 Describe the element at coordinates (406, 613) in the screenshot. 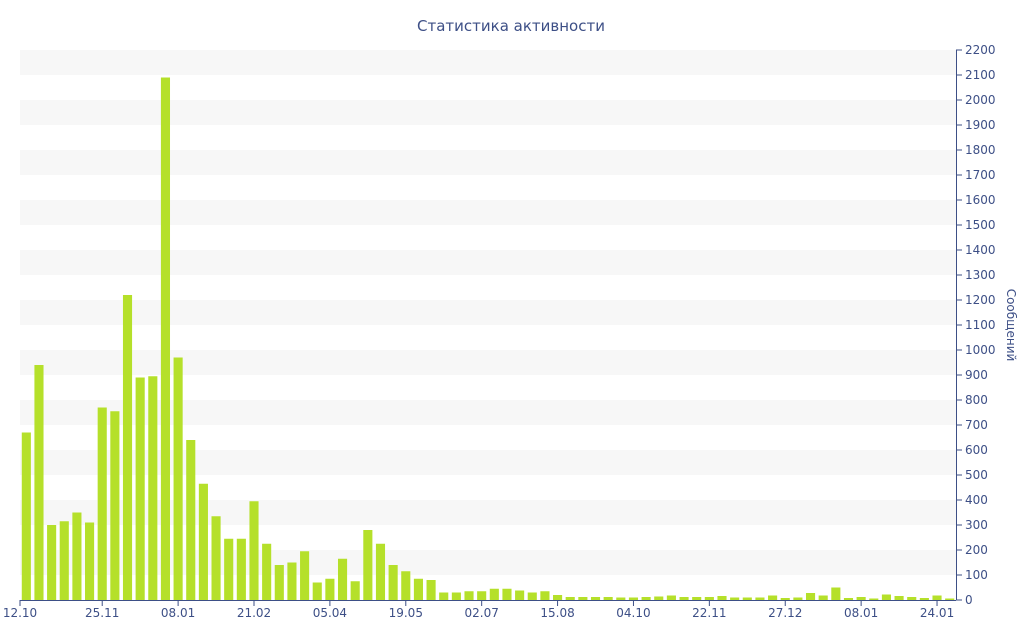

I see `x-tick-label: 19.05` at that location.